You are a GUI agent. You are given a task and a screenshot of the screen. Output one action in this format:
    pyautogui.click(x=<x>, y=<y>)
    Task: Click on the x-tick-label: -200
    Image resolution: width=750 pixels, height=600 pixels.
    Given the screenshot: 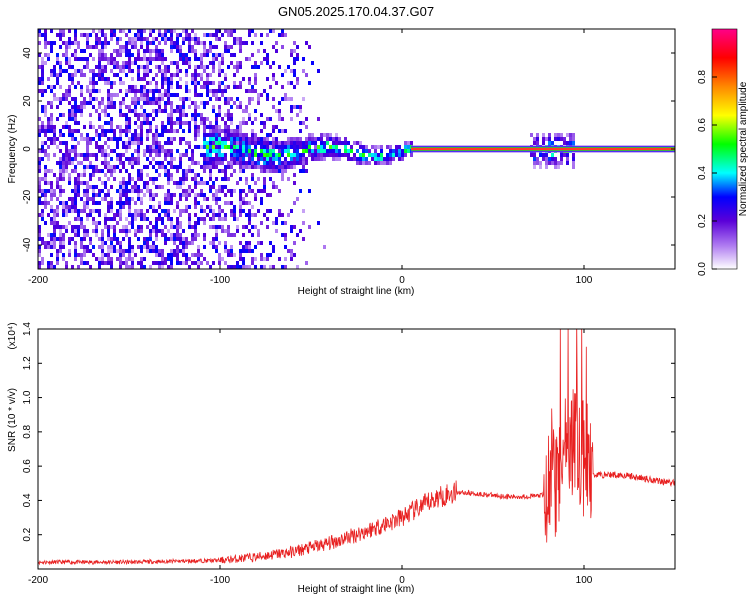 What is the action you would take?
    pyautogui.click(x=38, y=580)
    